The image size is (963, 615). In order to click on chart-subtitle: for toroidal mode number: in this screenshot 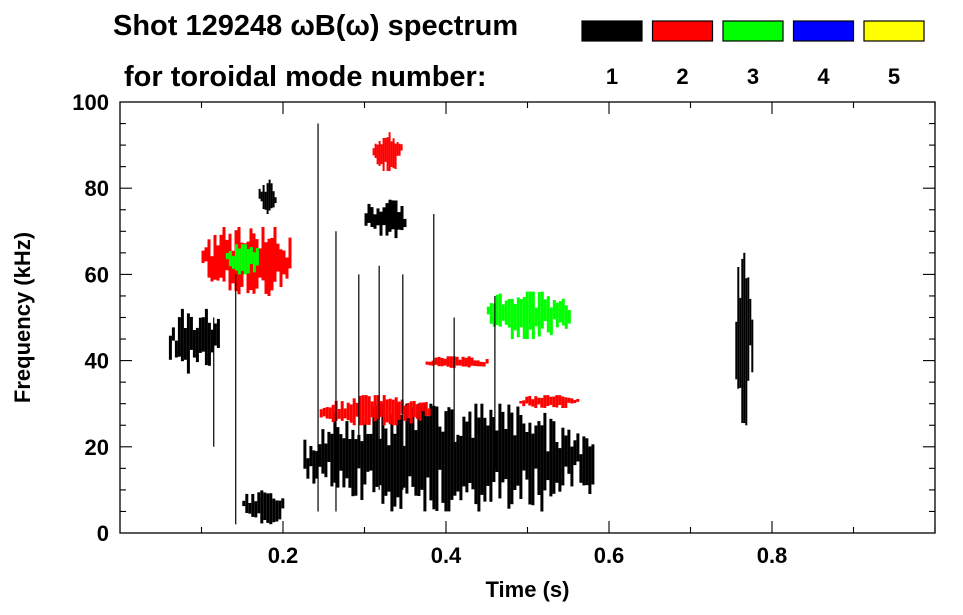, I will do `click(305, 77)`.